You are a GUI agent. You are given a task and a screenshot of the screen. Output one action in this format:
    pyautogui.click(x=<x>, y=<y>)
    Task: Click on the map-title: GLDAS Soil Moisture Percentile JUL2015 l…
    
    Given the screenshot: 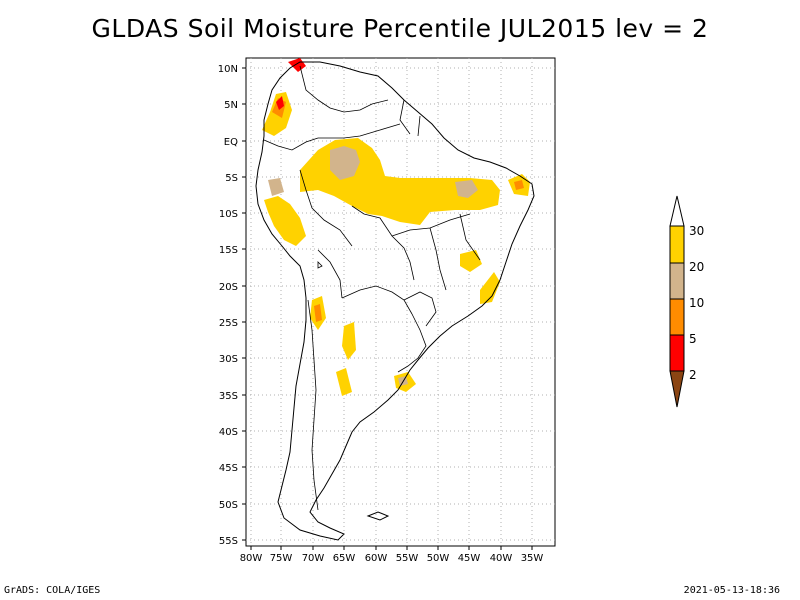 What is the action you would take?
    pyautogui.click(x=400, y=28)
    